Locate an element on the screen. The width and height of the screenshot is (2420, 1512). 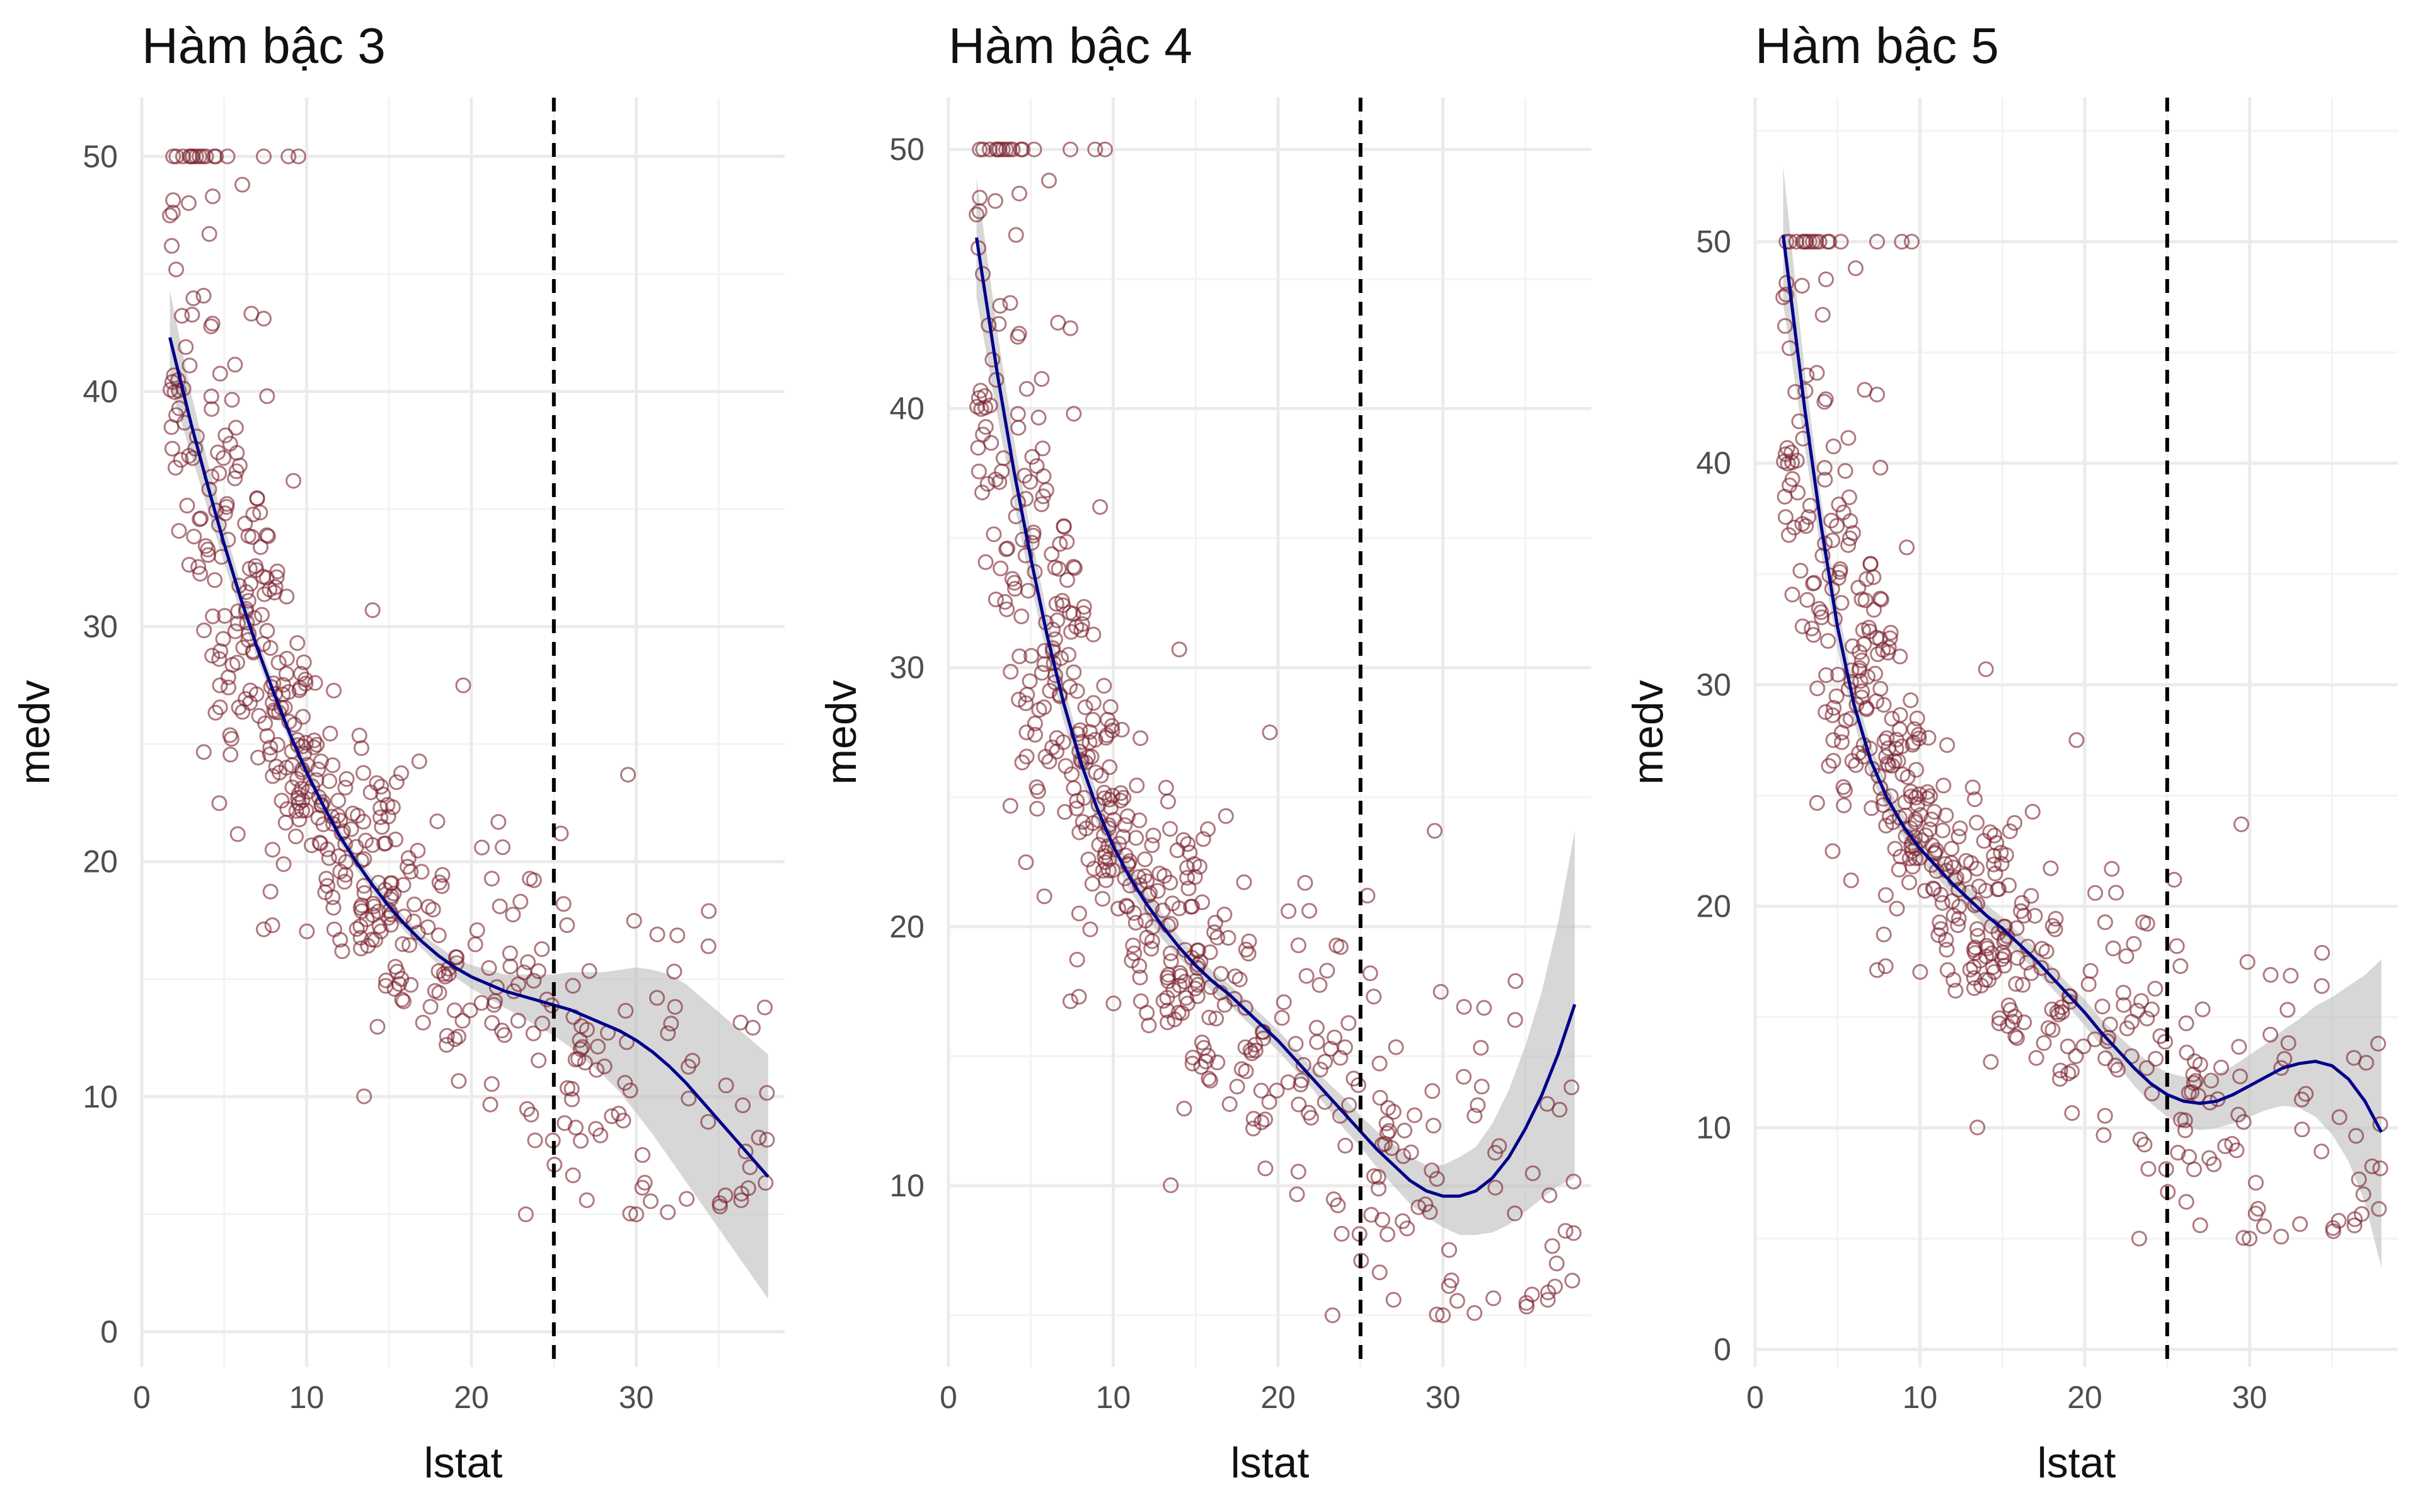
y-tick-label: 0 is located at coordinates (109, 1331).